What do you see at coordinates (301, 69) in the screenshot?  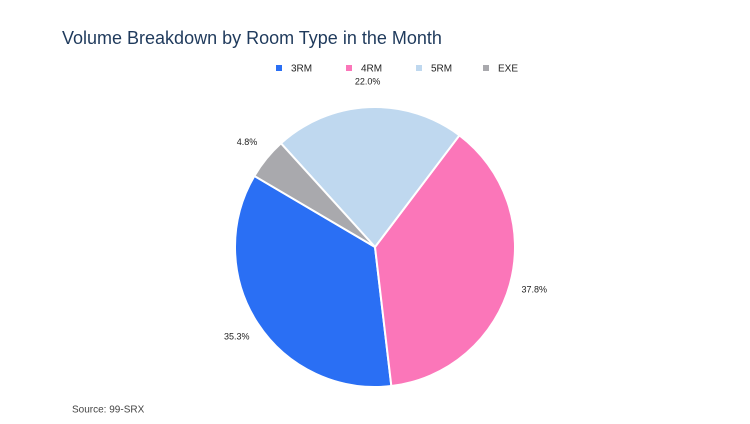 I see `legend-label: 3RM` at bounding box center [301, 69].